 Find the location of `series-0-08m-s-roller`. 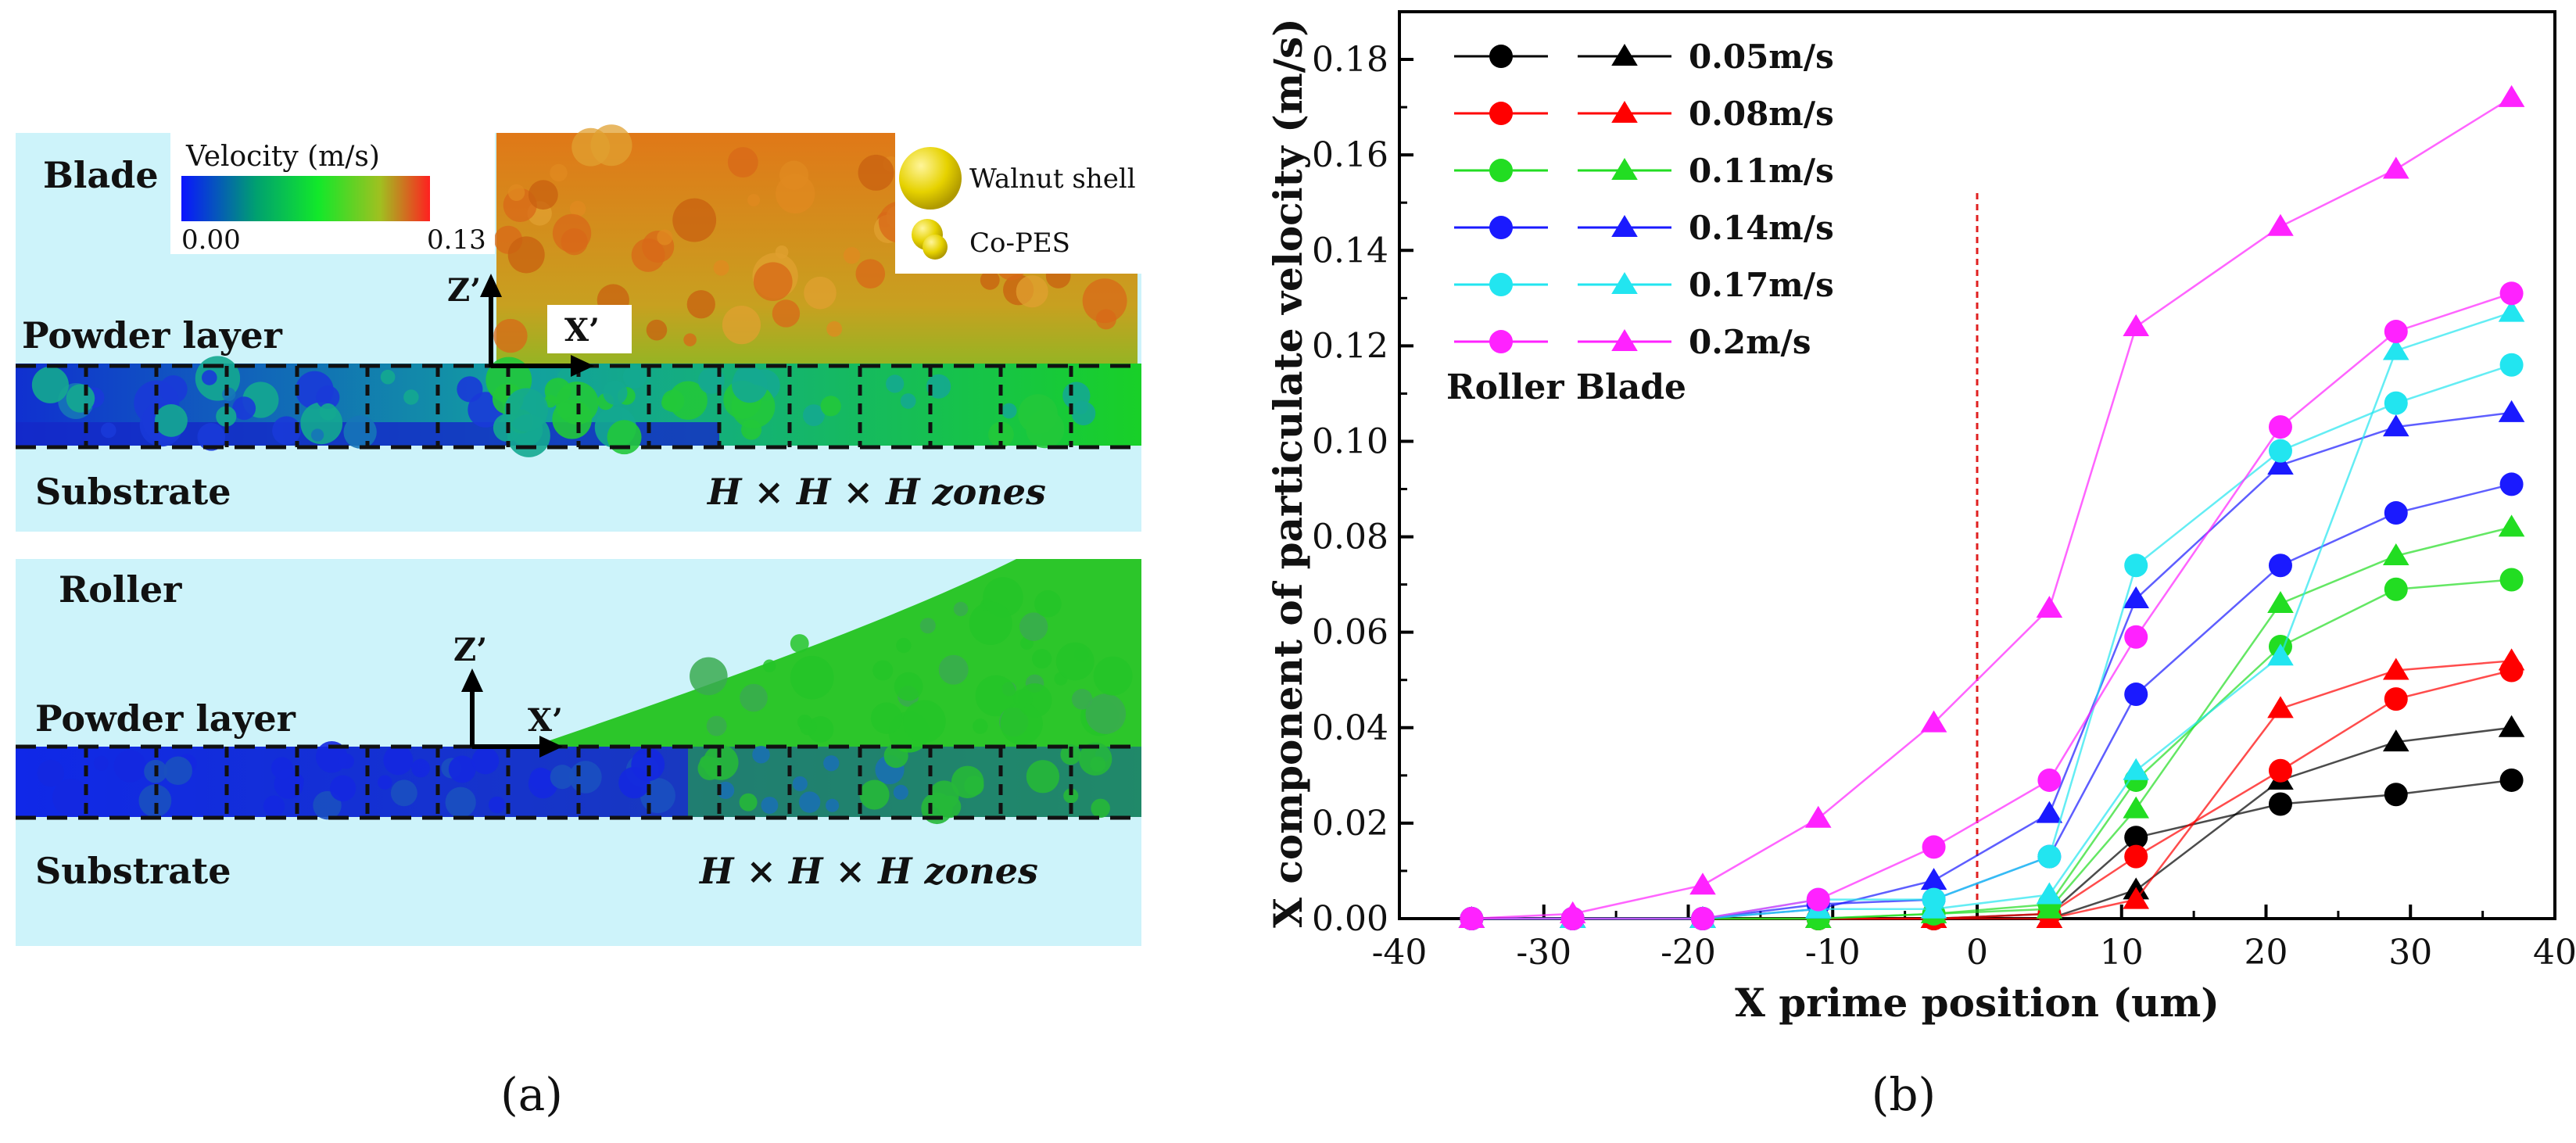

series-0-08m-s-roller is located at coordinates (1992, 794).